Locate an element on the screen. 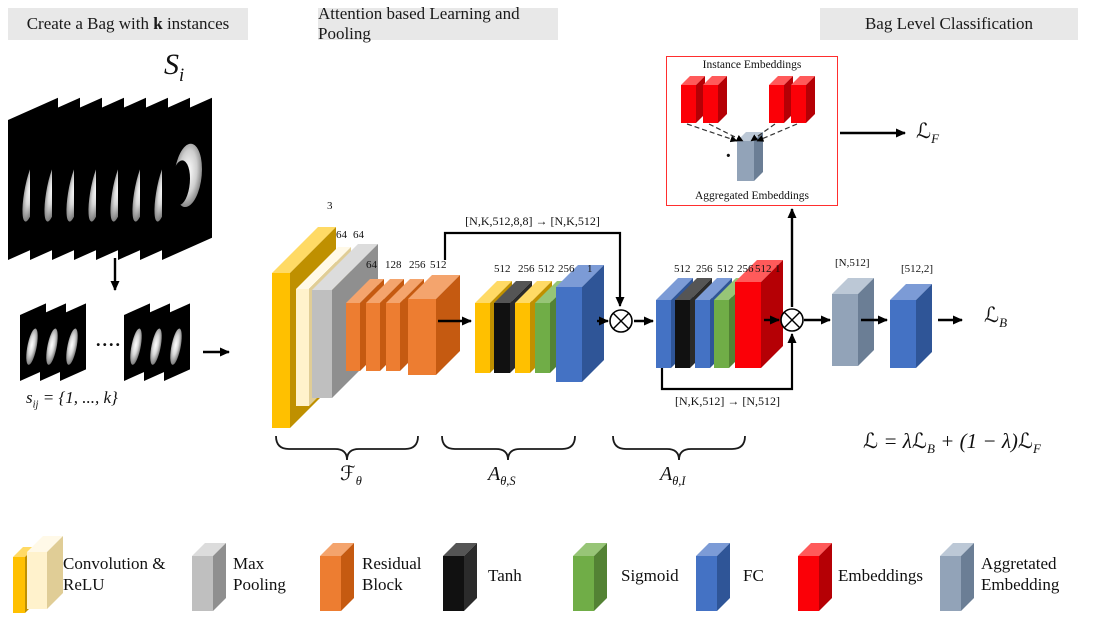 This screenshot has height=631, width=1106. channel-label: 128 is located at coordinates (393, 265).